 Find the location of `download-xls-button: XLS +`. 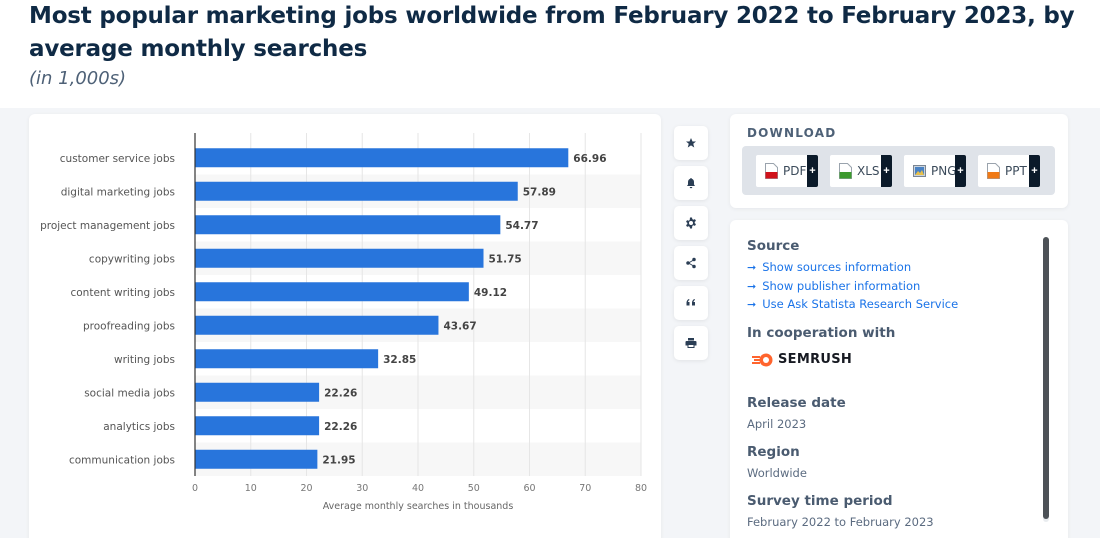

download-xls-button: XLS + is located at coordinates (861, 171).